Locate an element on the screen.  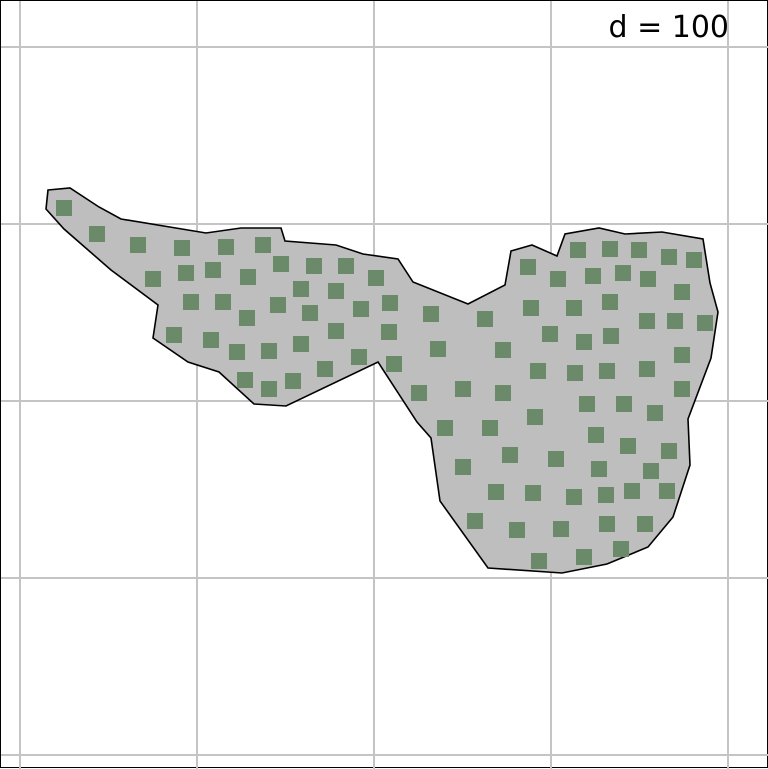
scale-label: d = 100 is located at coordinates (668, 27).